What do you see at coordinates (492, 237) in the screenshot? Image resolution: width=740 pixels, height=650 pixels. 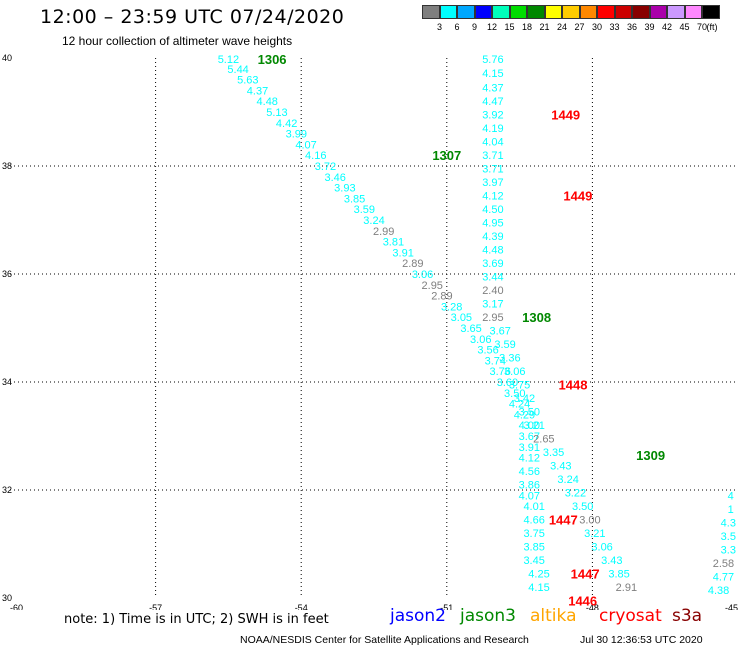 I see `swh-value: 4.39` at bounding box center [492, 237].